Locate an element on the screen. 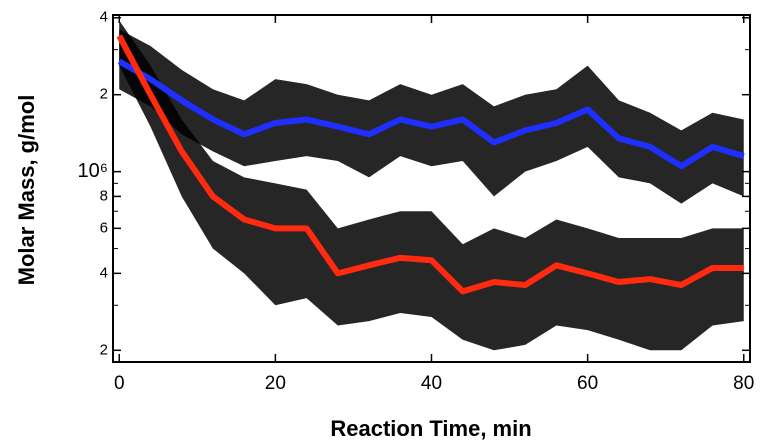 This screenshot has width=760, height=445. x-tick-label: 0 is located at coordinates (119, 383).